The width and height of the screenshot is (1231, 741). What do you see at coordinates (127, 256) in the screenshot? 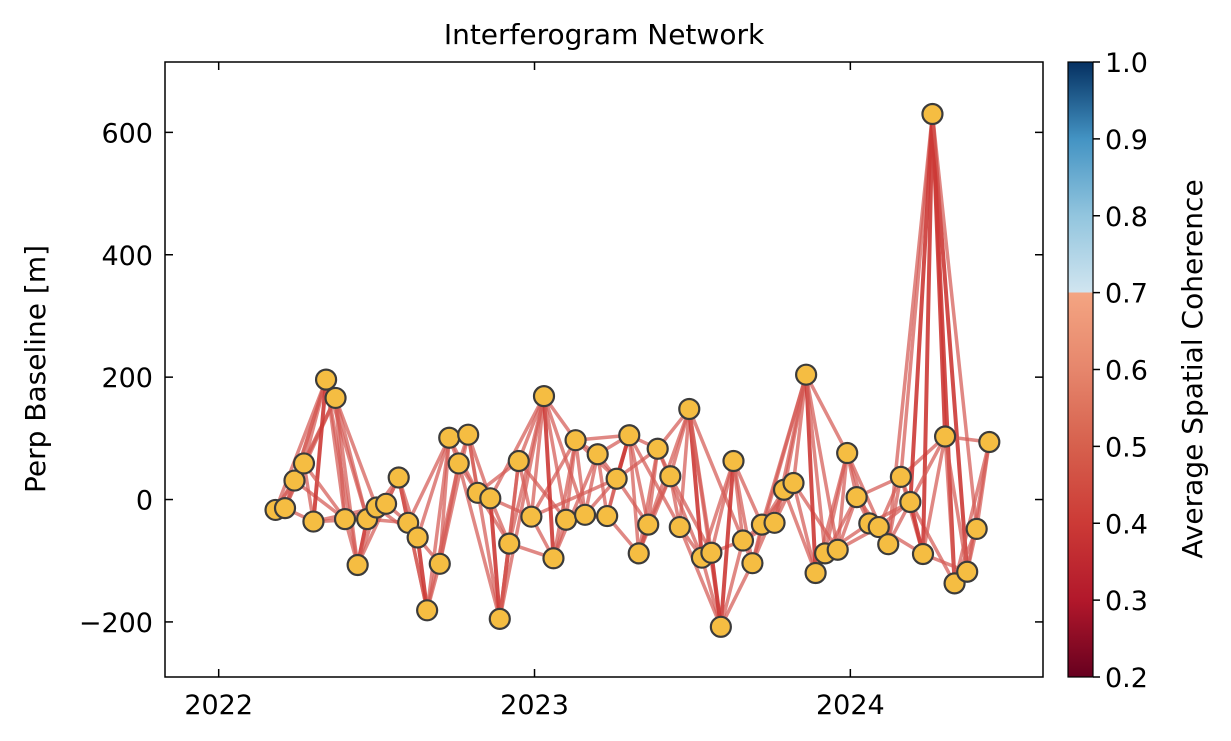
I see `y-tick-label: 400` at bounding box center [127, 256].